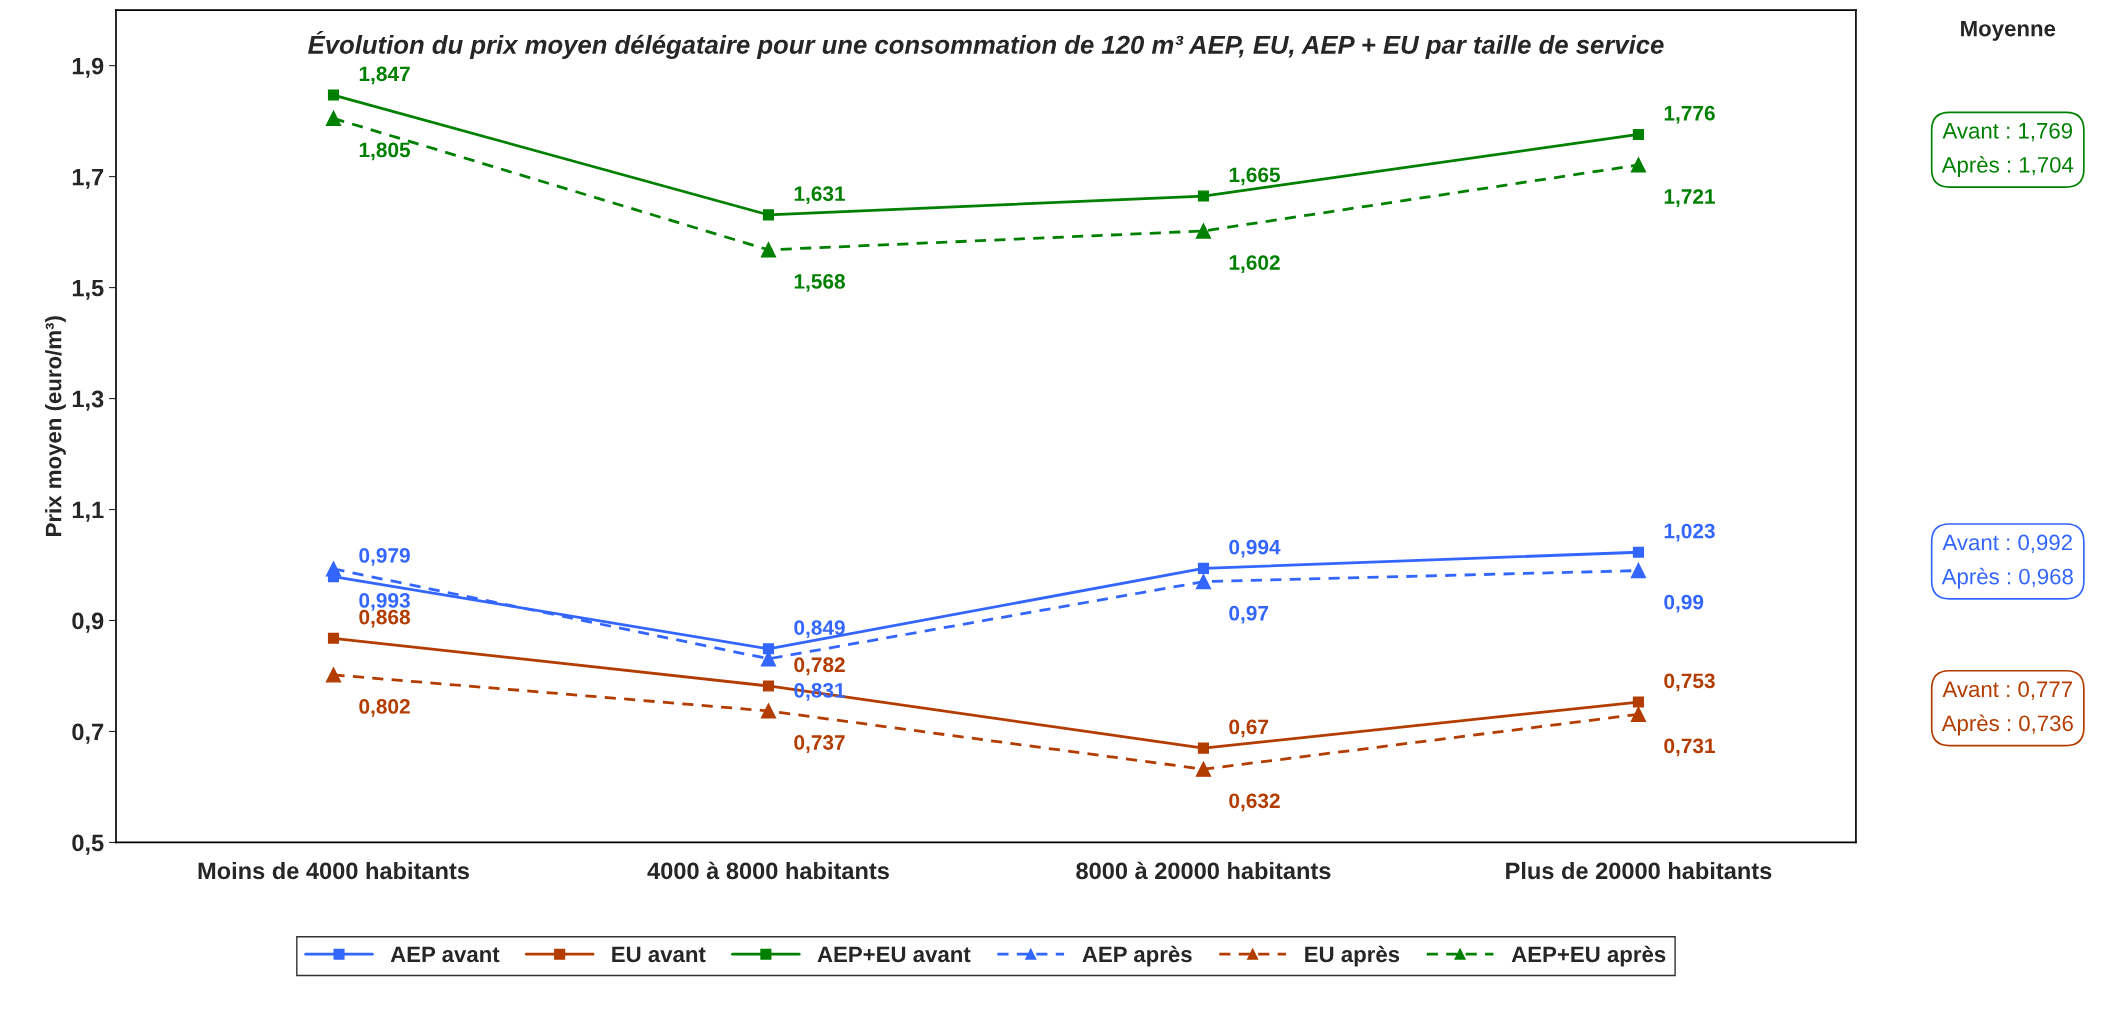 This screenshot has height=1015, width=2109. What do you see at coordinates (384, 708) in the screenshot?
I see `data-label: 0,802` at bounding box center [384, 708].